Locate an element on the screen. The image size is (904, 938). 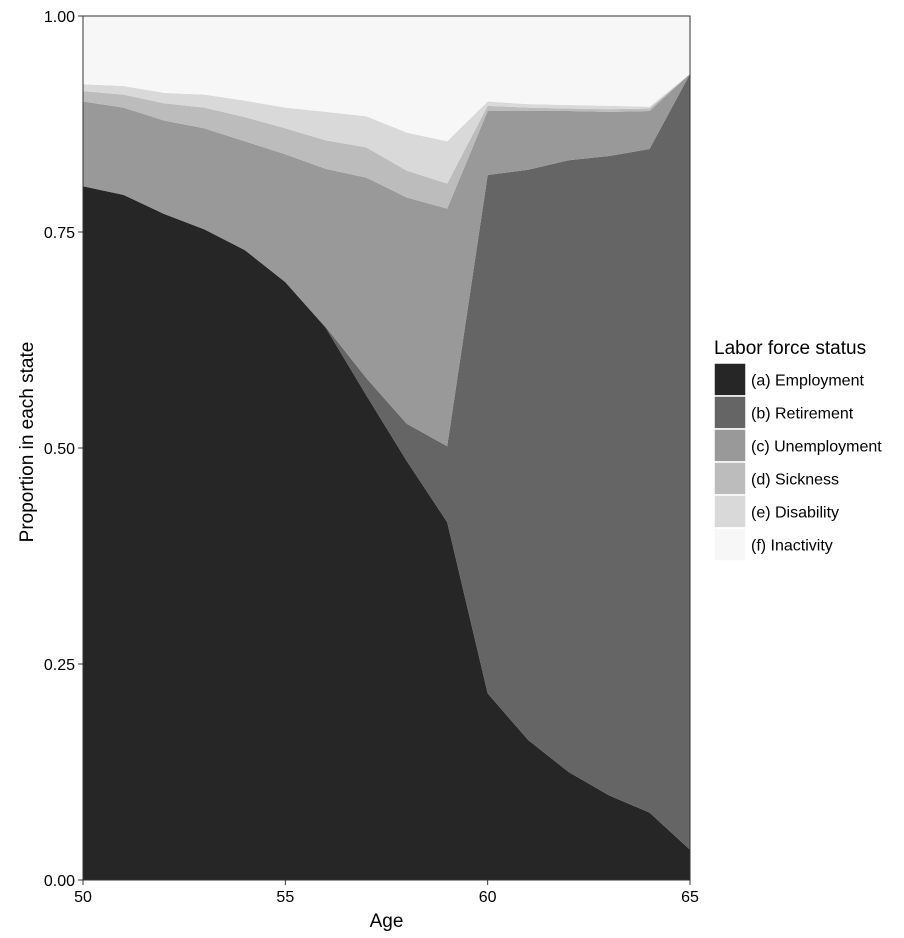
legend-label: (a) Employment is located at coordinates (807, 381).